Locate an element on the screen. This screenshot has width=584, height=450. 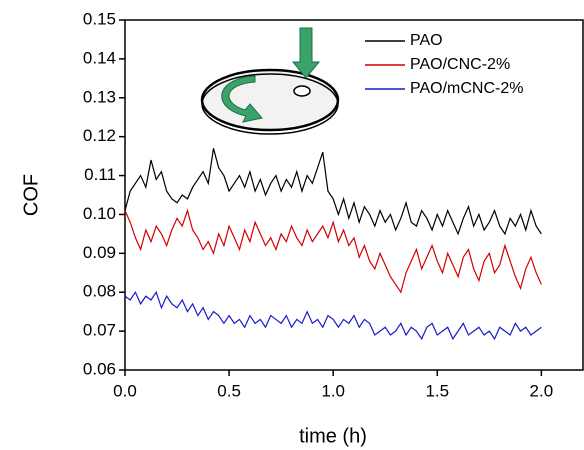
y-axis-label: COF is located at coordinates (31, 195).